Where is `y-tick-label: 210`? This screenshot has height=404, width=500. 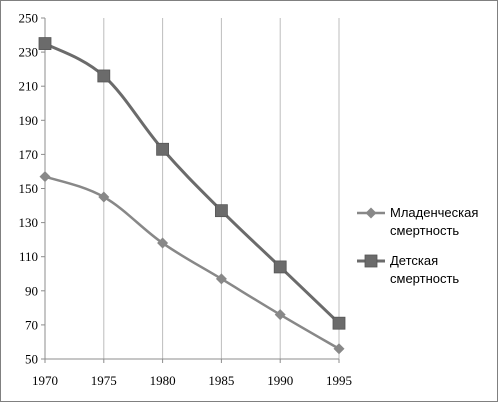 y-tick-label: 210 is located at coordinates (29, 86).